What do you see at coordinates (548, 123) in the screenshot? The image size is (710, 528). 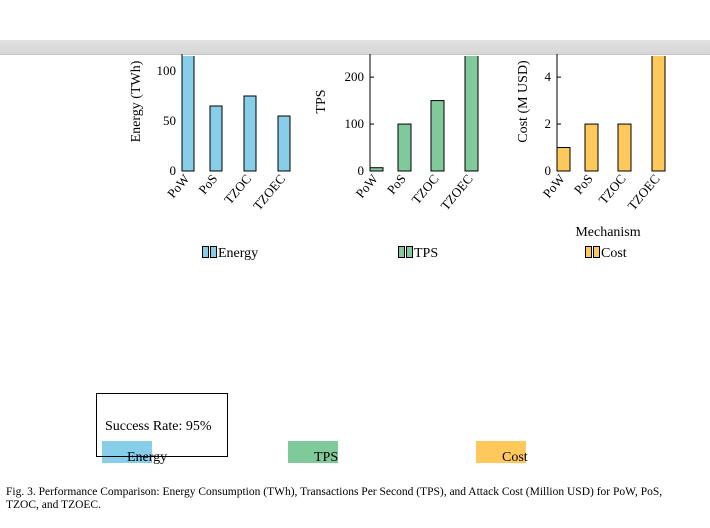 I see `panel-cost-y-tick-label-1: 2` at bounding box center [548, 123].